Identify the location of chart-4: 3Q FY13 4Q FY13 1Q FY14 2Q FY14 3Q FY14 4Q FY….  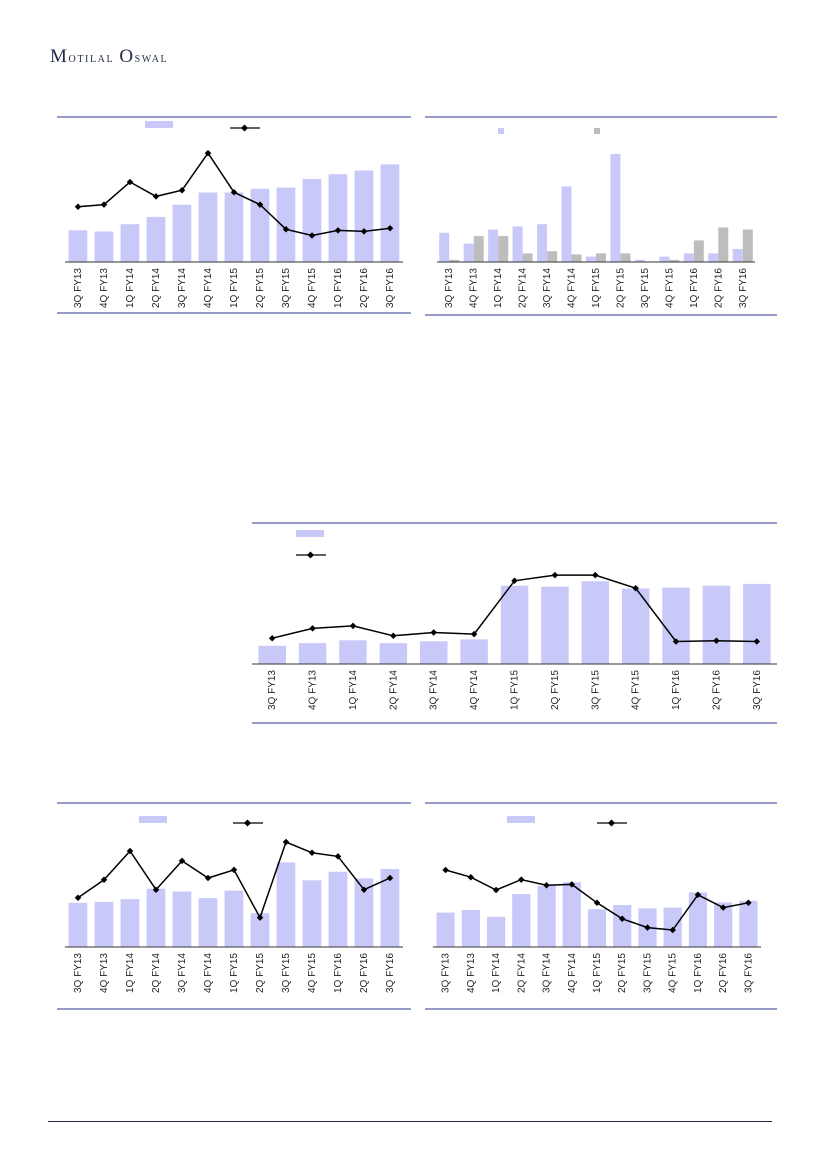
(234, 906).